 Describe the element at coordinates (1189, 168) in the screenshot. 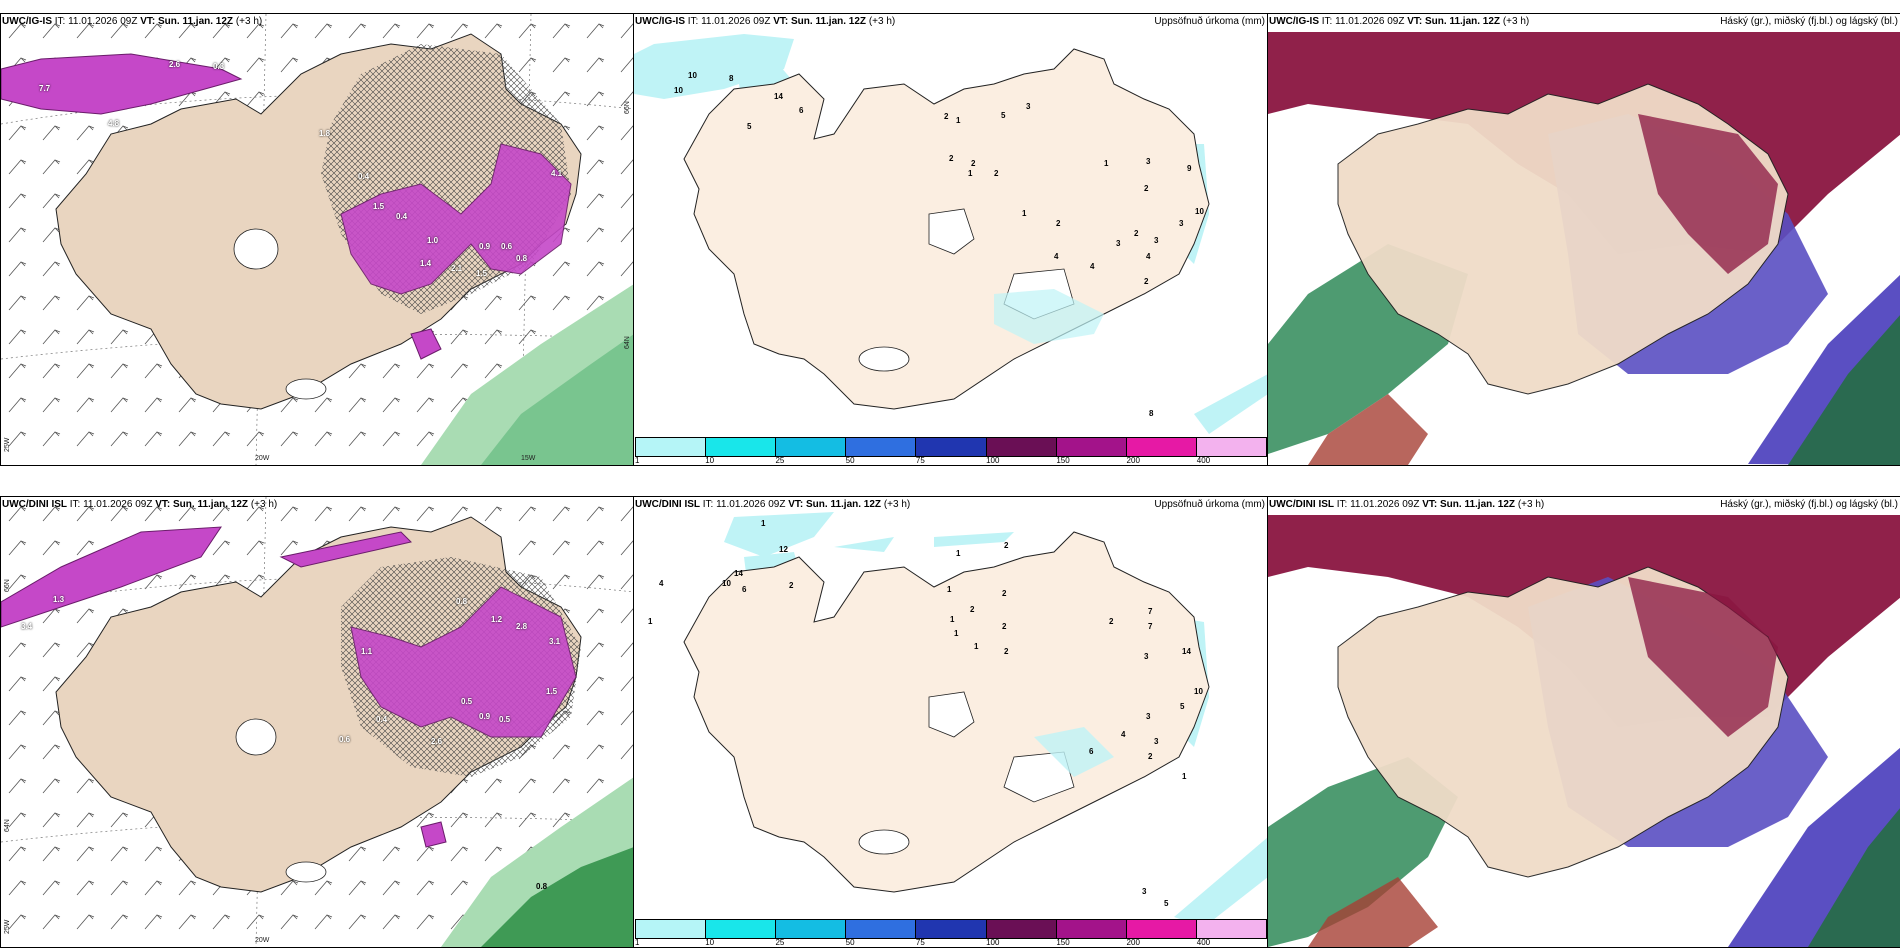

I see `precip-value: 9` at that location.